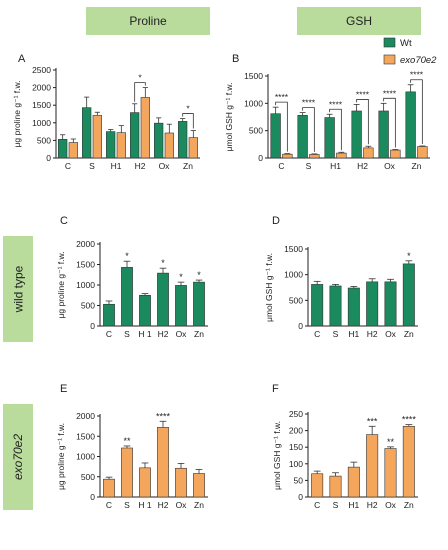 Image resolution: width=448 pixels, height=550 pixels. What do you see at coordinates (296, 300) in the screenshot?
I see `y-tick-label-d-1: 500` at bounding box center [296, 300].